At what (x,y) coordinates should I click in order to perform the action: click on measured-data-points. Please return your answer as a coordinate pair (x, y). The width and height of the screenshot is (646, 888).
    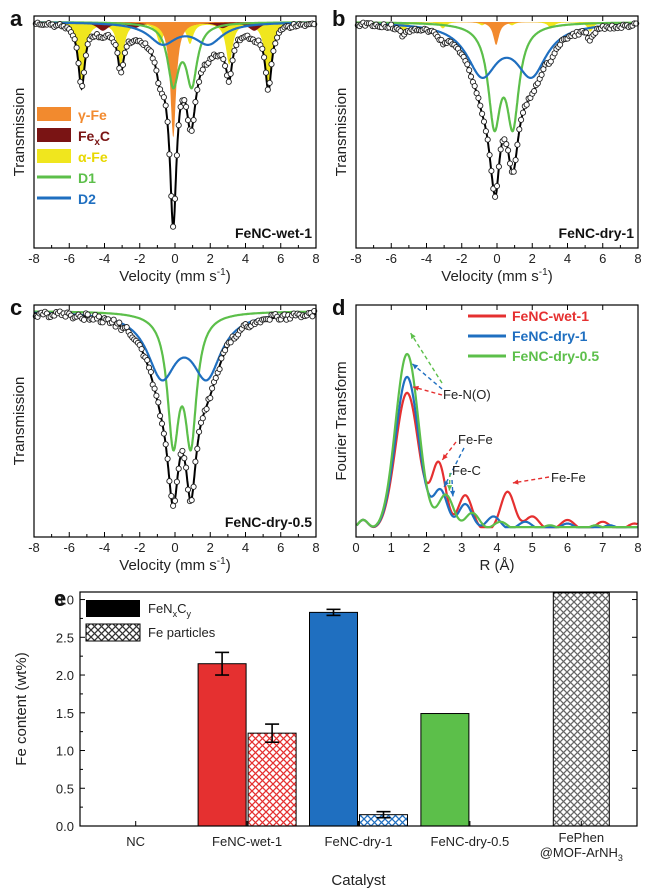
    Looking at the image, I should click on (497, 109).